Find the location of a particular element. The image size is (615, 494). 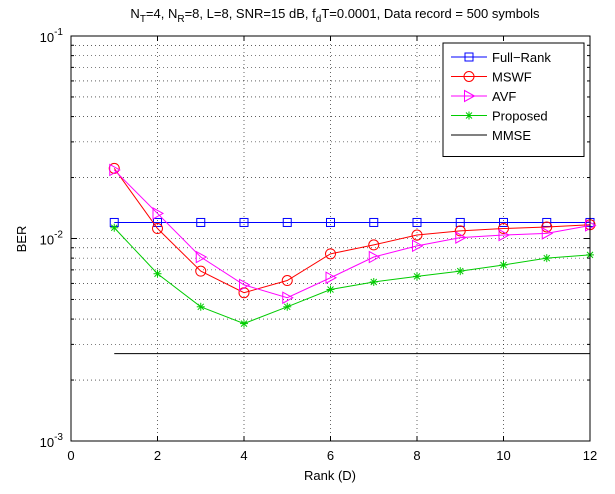

legend-box is located at coordinates (513, 99).